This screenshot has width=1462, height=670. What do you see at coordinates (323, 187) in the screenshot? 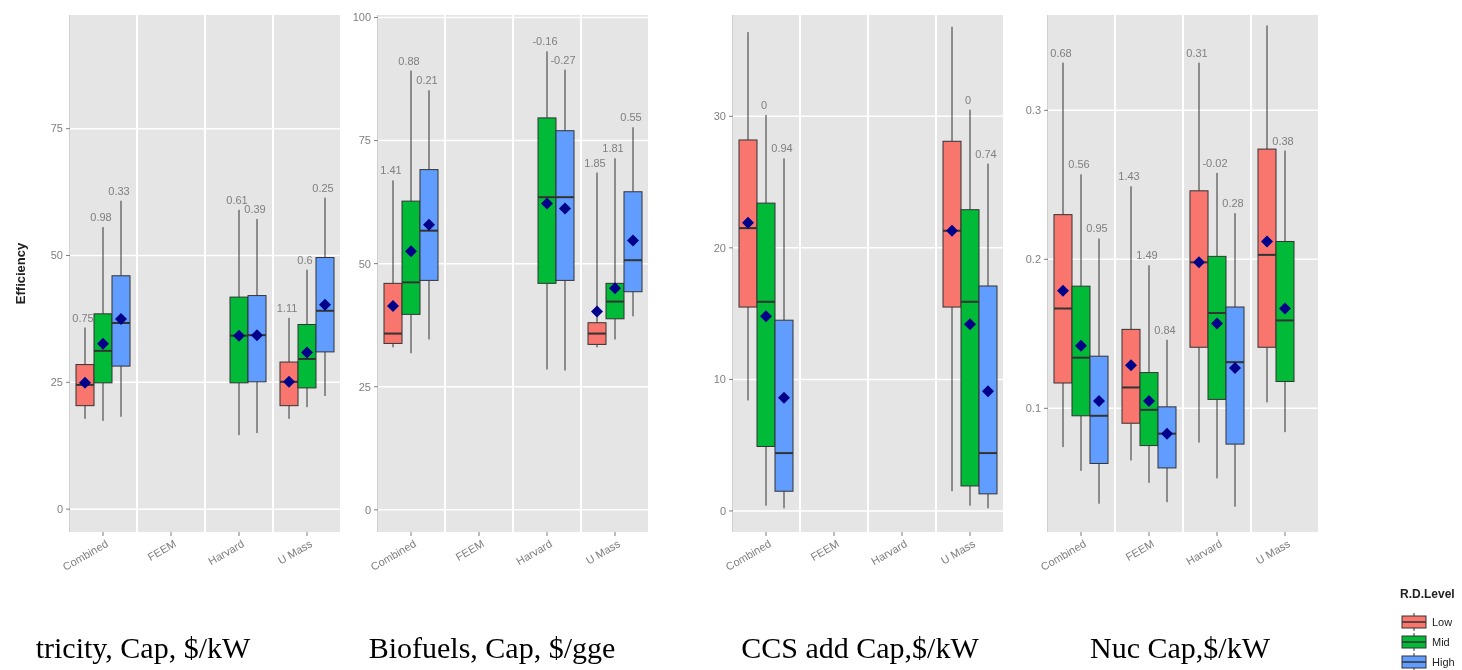
I see `text: 0.25` at bounding box center [323, 187].